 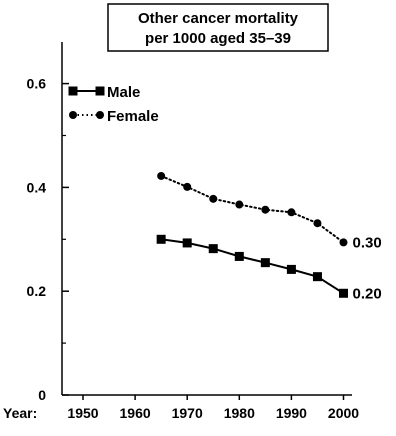 I want to click on title-box, so click(x=218, y=27).